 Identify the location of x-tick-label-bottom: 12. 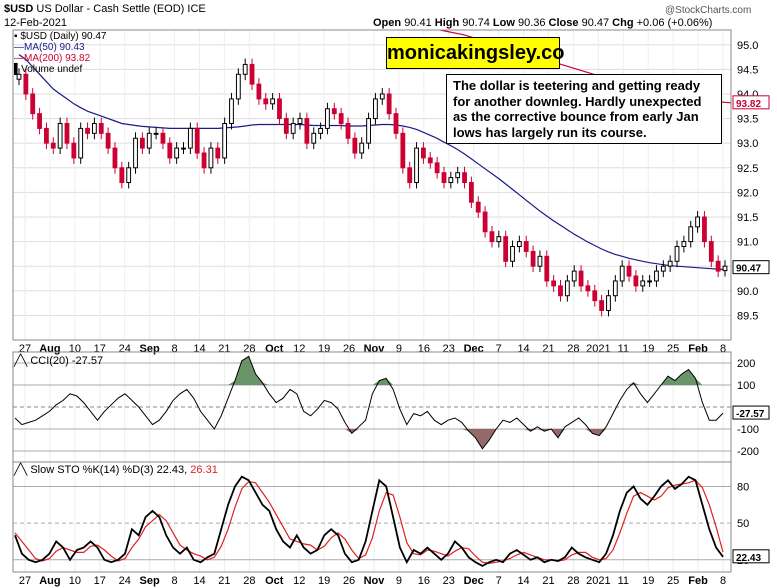
(299, 581).